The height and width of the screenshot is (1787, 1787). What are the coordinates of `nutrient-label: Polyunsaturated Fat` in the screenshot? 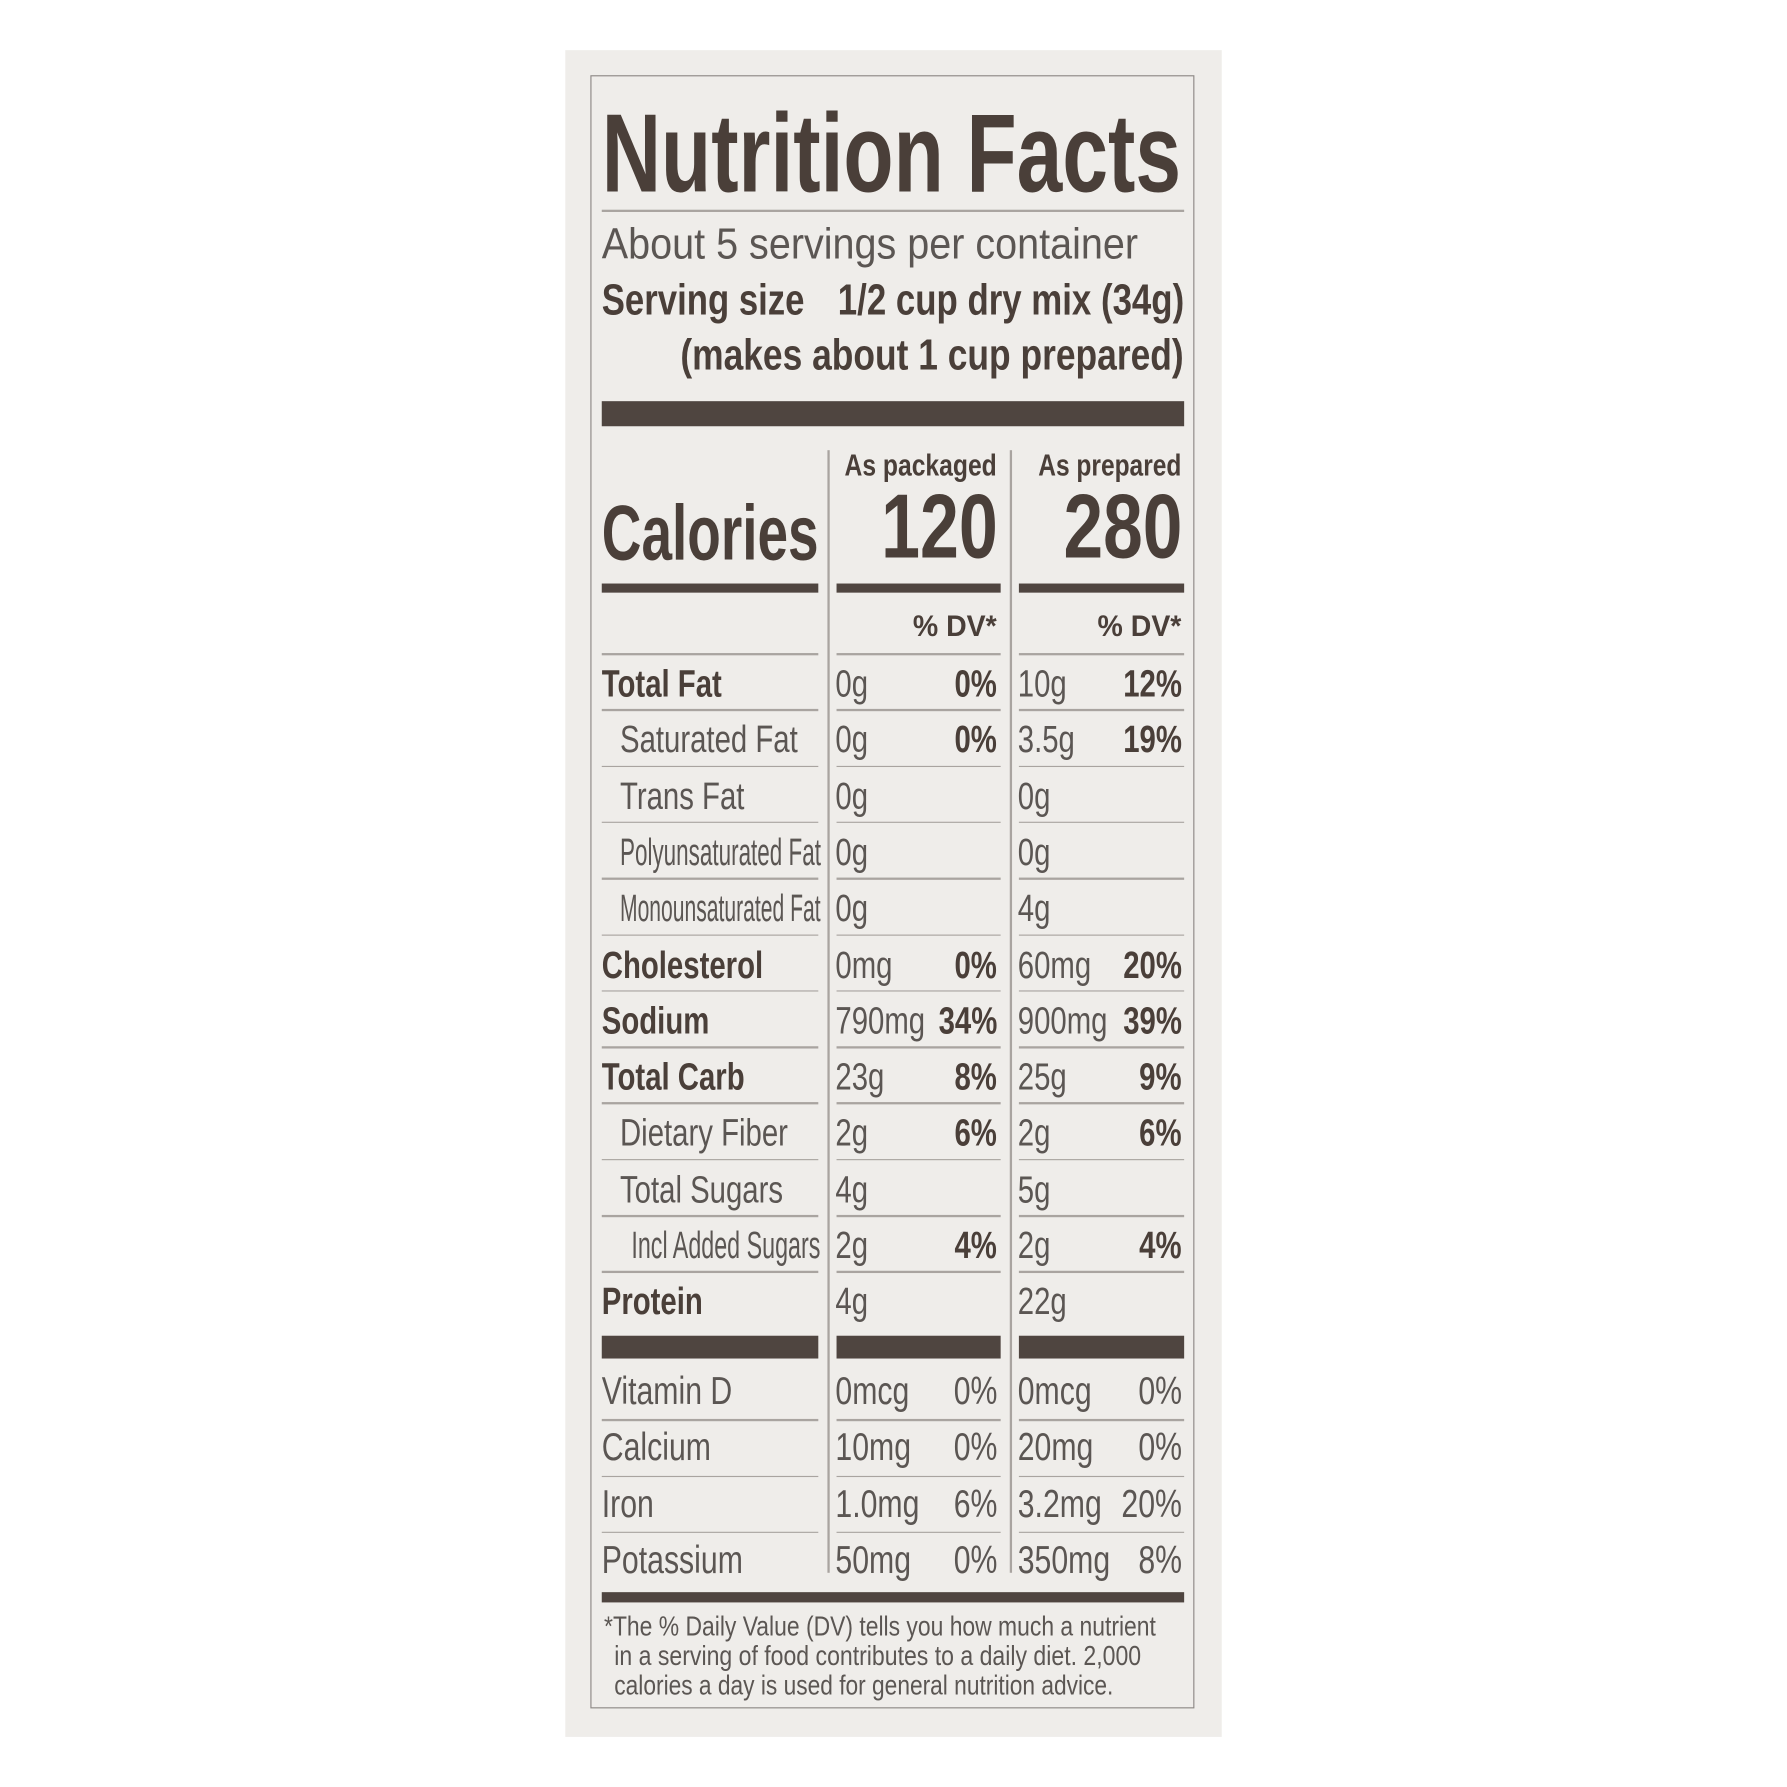 It's located at (720, 851).